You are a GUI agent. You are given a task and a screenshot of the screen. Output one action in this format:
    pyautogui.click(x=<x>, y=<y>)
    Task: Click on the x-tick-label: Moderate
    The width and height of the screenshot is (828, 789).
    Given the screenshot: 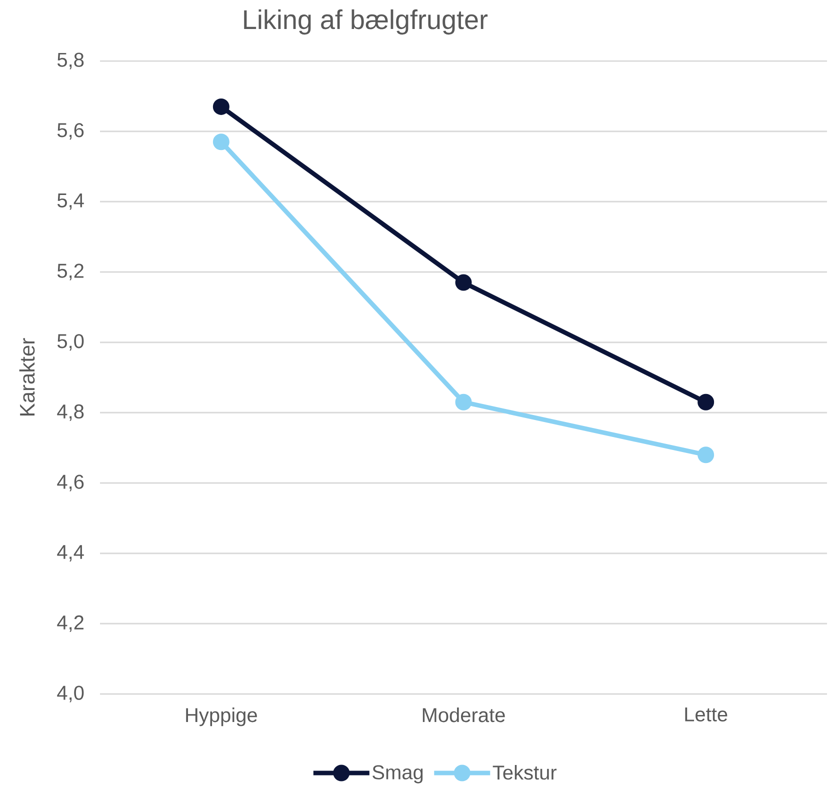 What is the action you would take?
    pyautogui.click(x=463, y=715)
    